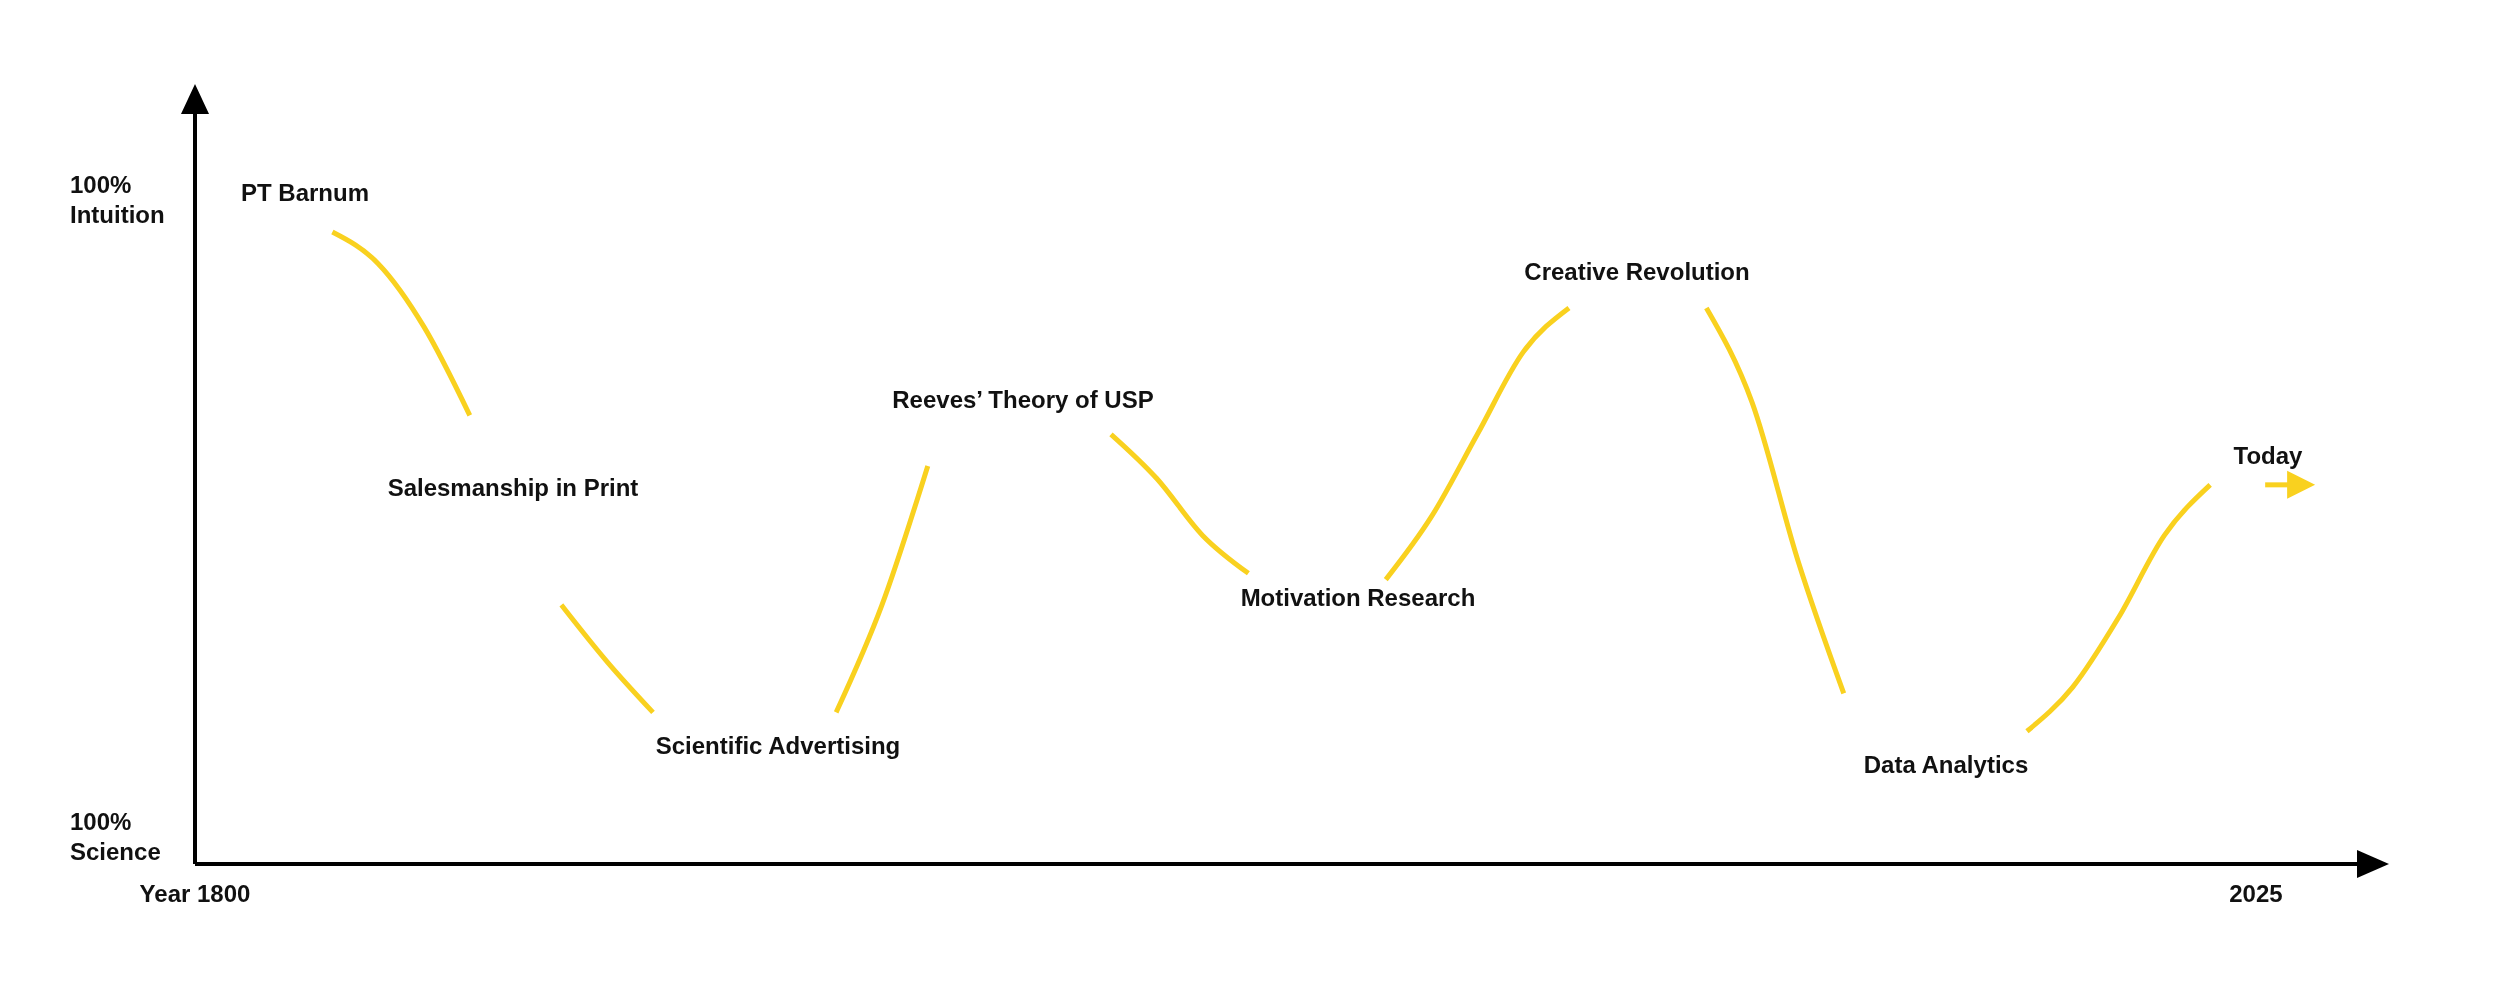 This screenshot has width=2500, height=998. Describe the element at coordinates (115, 836) in the screenshot. I see `text: 100% Science` at that location.